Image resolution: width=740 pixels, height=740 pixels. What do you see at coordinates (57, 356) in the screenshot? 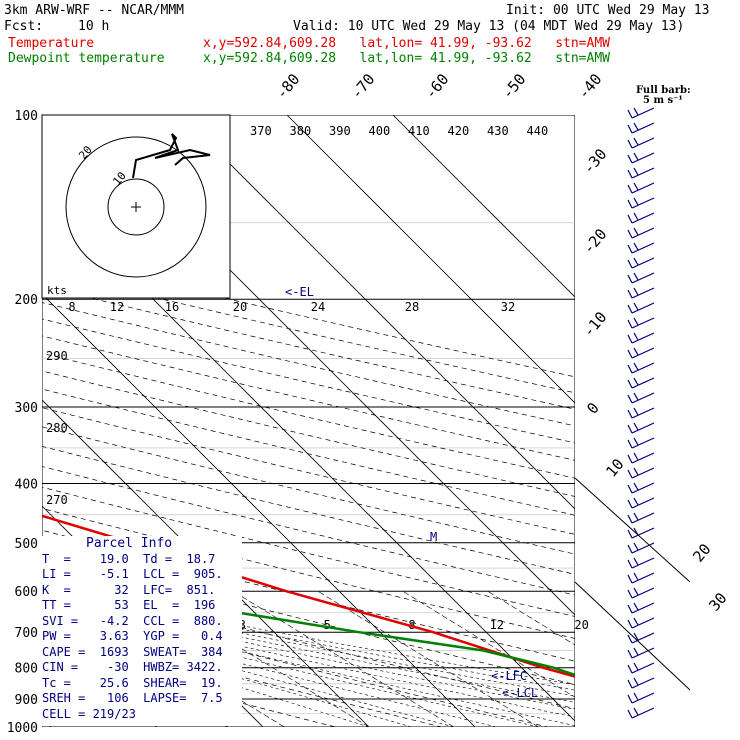
I see `theta-label: 290` at bounding box center [57, 356].